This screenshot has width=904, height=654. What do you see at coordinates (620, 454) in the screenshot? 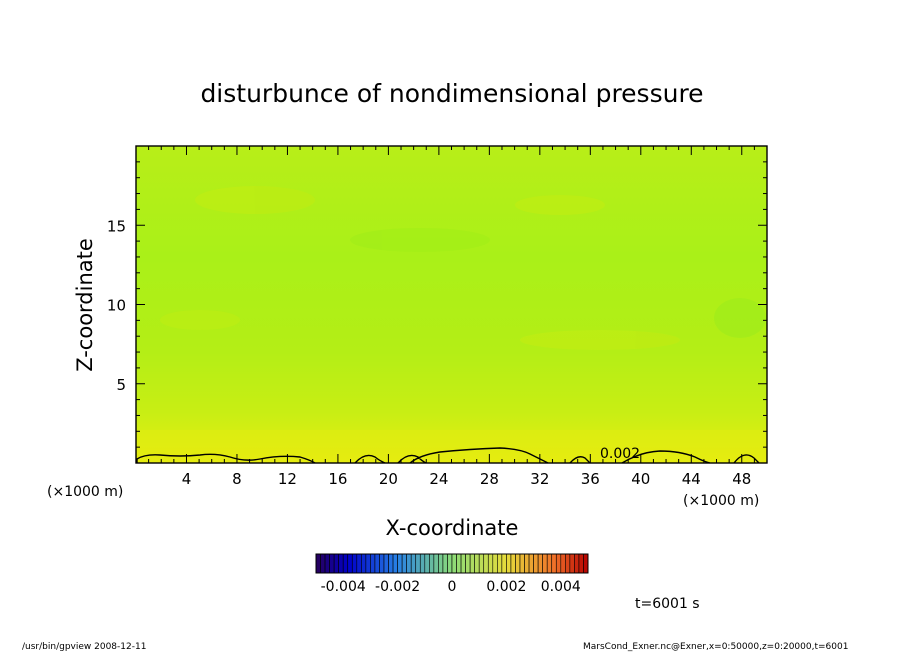
I see `contour-label: 0.002` at bounding box center [620, 454].